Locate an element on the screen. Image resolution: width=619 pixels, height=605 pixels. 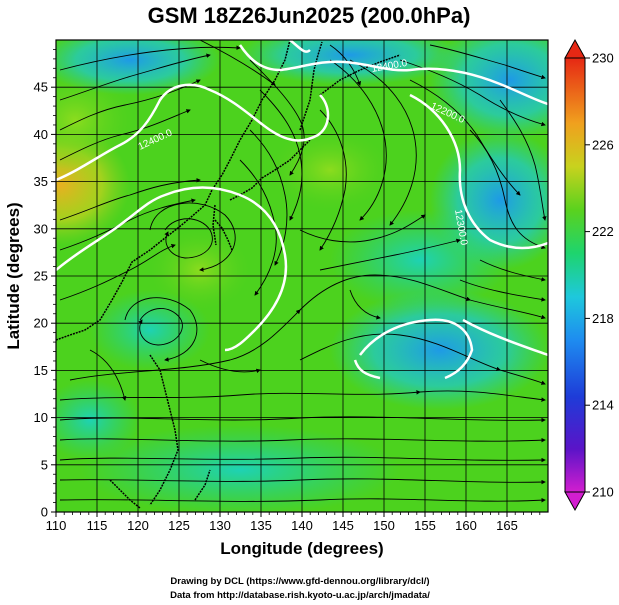
y-tick-label: 45 is located at coordinates (41, 87).